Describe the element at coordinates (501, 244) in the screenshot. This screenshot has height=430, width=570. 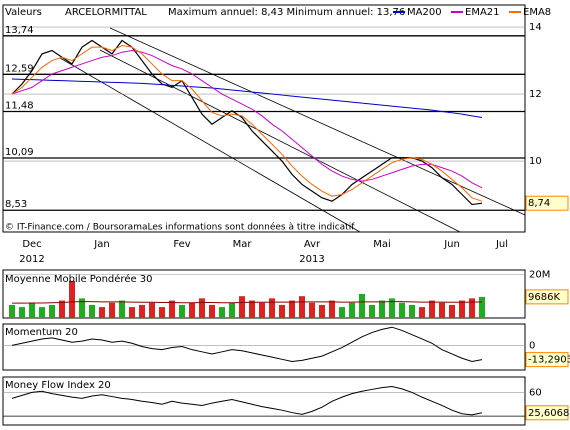
I see `x-tick-label: Jul` at that location.